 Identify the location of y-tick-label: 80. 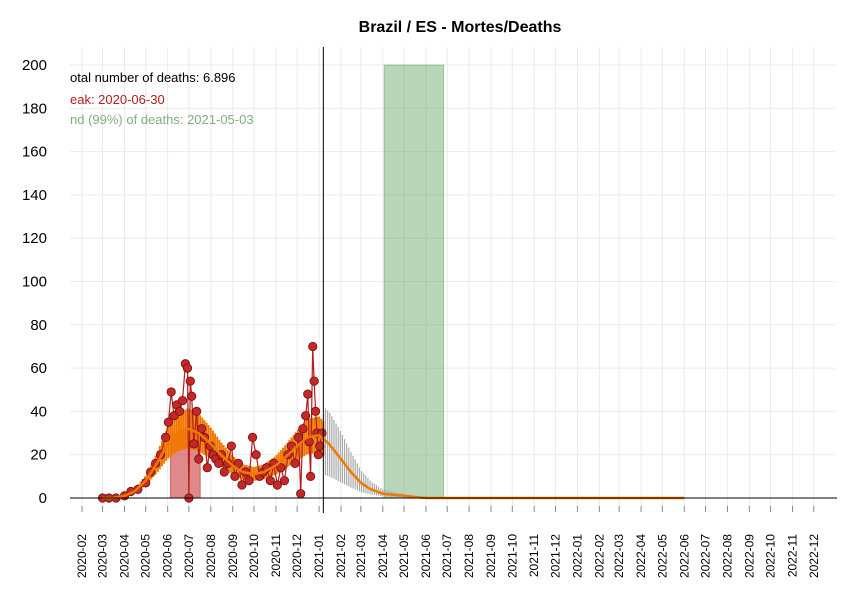
(38, 325).